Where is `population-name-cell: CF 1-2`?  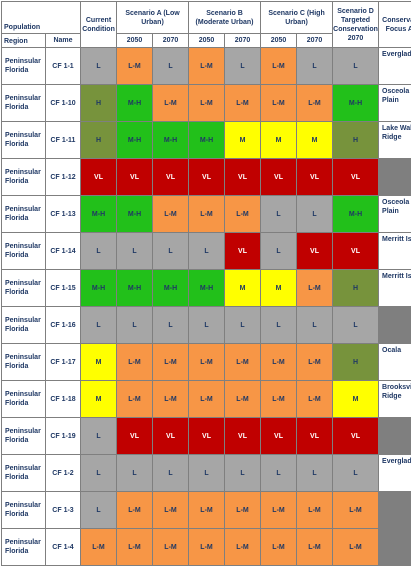 population-name-cell: CF 1-2 is located at coordinates (63, 473).